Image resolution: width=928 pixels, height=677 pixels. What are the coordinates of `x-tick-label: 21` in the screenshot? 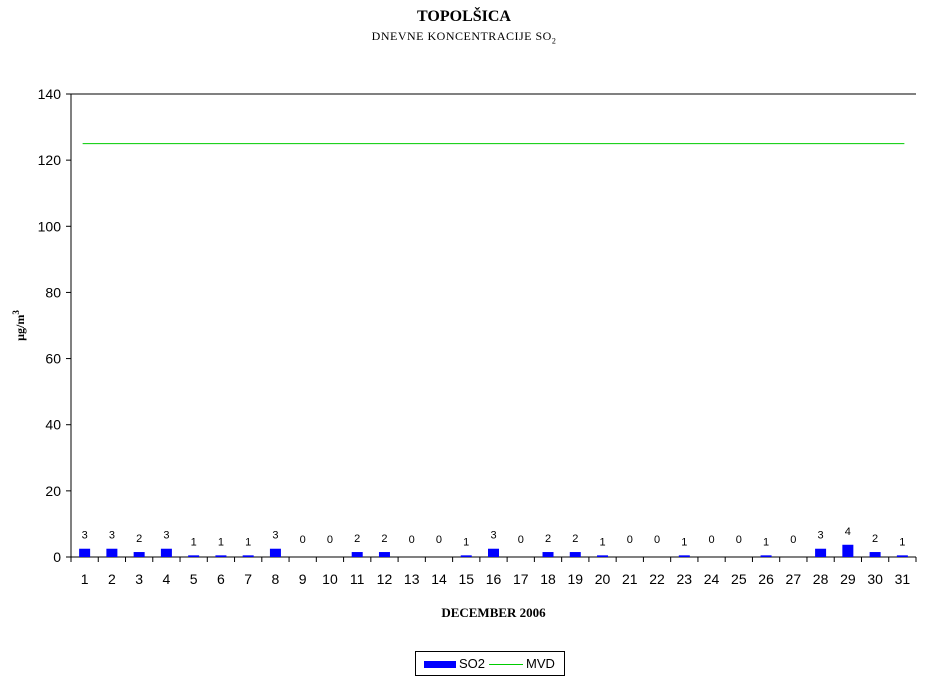 It's located at (630, 579).